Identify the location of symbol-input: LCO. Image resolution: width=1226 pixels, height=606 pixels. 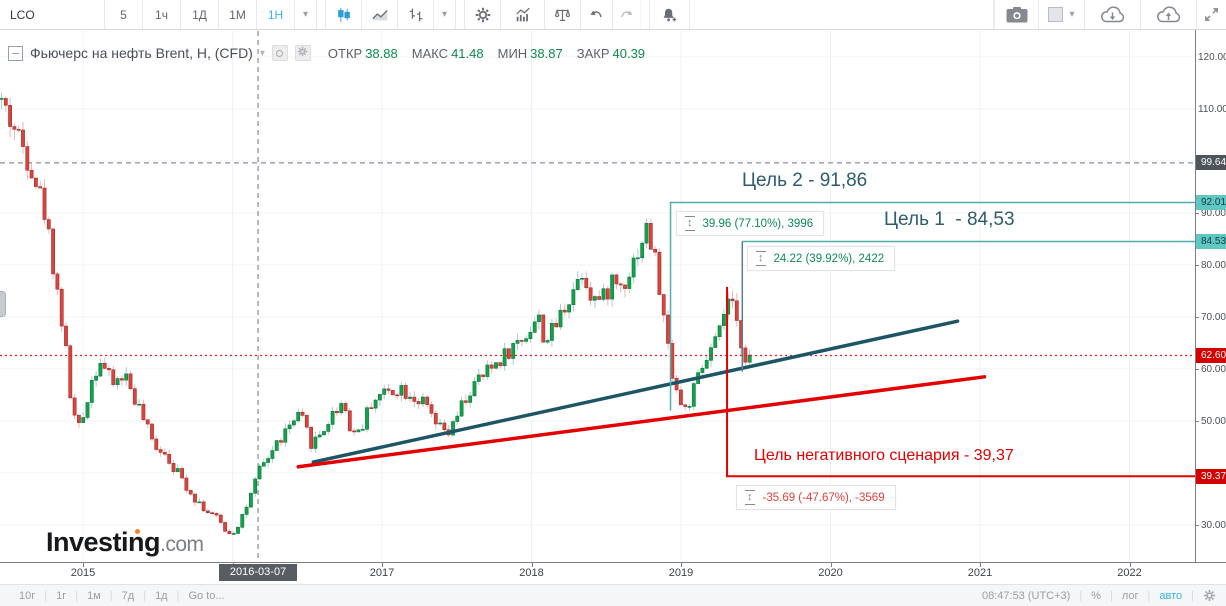
(52, 14).